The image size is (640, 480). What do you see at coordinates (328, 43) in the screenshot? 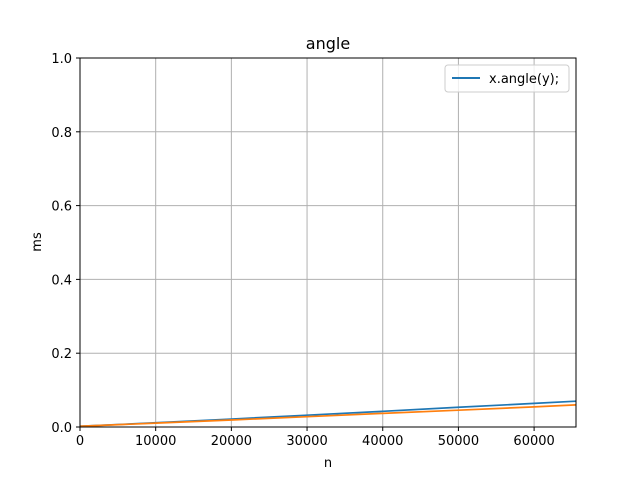
I see `chart-title: angle` at bounding box center [328, 43].